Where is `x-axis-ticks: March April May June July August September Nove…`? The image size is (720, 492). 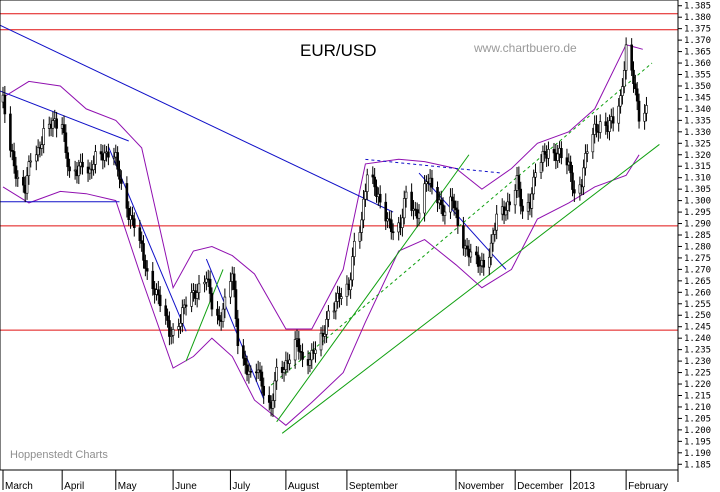
x-axis-ticks: March April May June July August September Nove… is located at coordinates (335, 481).